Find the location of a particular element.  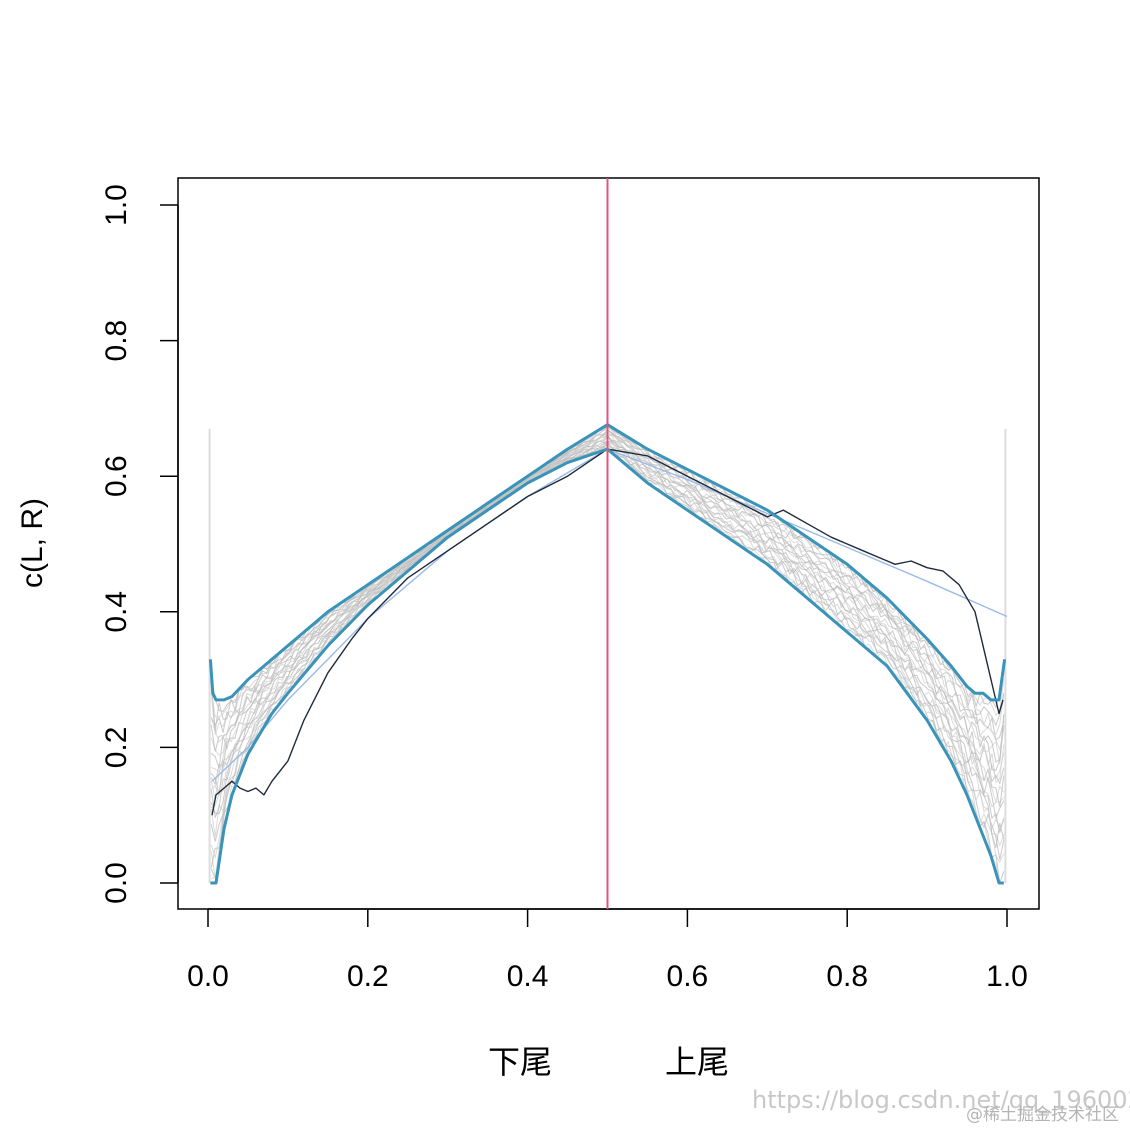

x-tick-label: 0.2 is located at coordinates (368, 976).